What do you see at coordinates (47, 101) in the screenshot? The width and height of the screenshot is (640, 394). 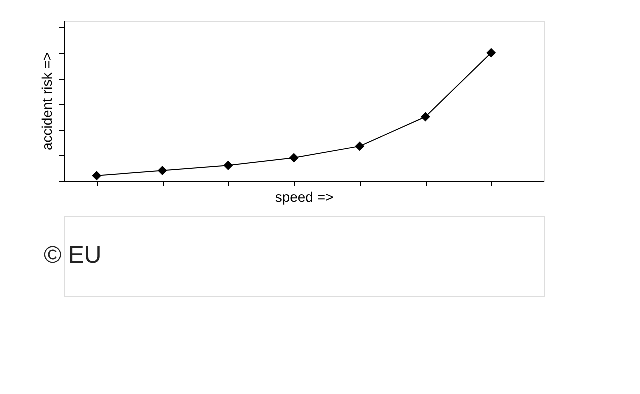 I see `y-axis-title: accident risk =>` at bounding box center [47, 101].